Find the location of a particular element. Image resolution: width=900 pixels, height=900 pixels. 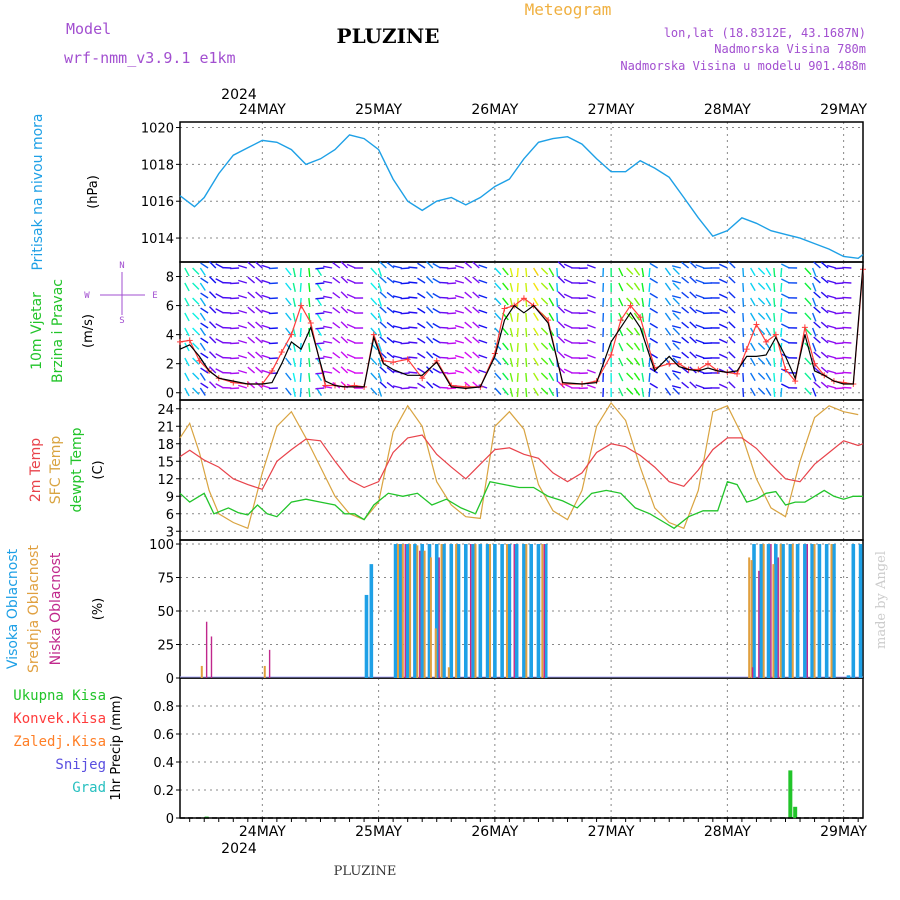

cloud-bar-mid is located at coordinates (831, 611).